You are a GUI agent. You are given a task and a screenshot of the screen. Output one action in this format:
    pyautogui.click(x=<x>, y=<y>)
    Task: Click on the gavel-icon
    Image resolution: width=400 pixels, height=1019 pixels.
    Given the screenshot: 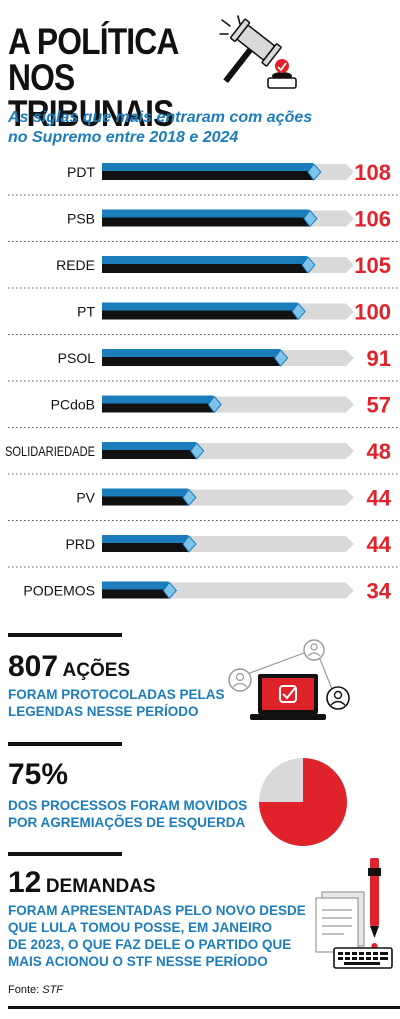 What is the action you would take?
    pyautogui.click(x=258, y=52)
    